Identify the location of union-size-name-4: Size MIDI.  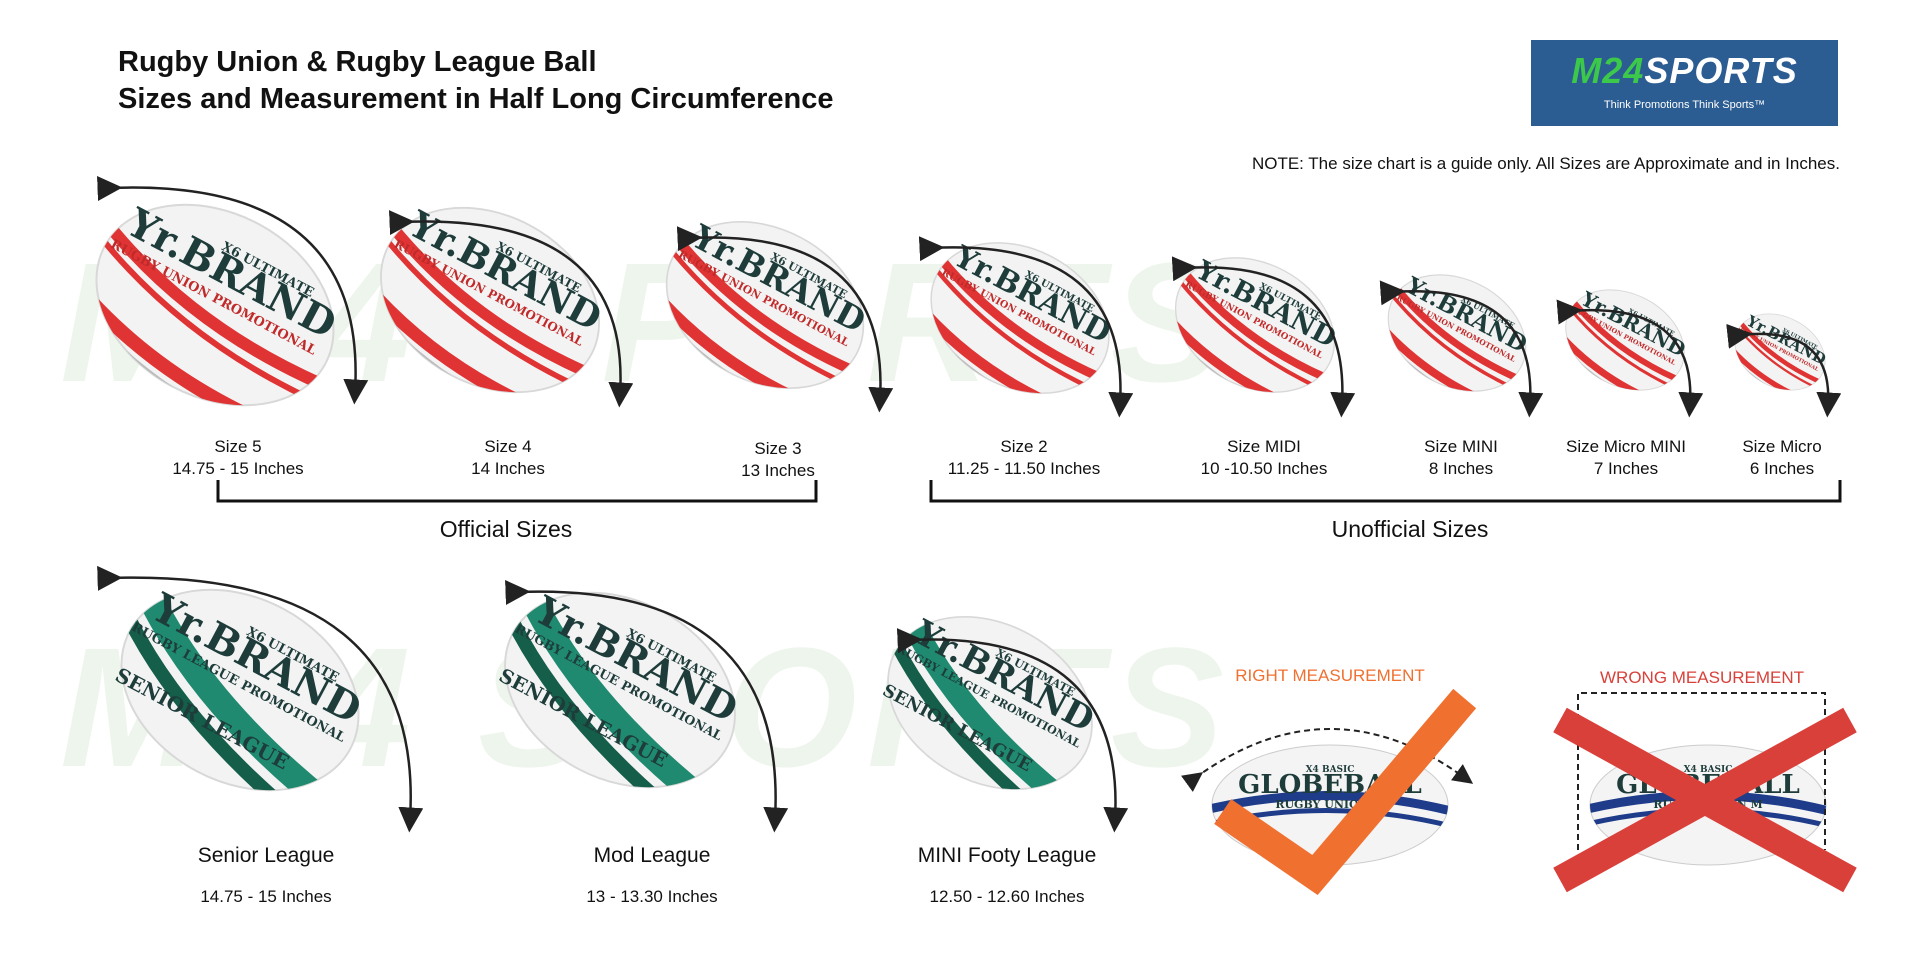
(1264, 446).